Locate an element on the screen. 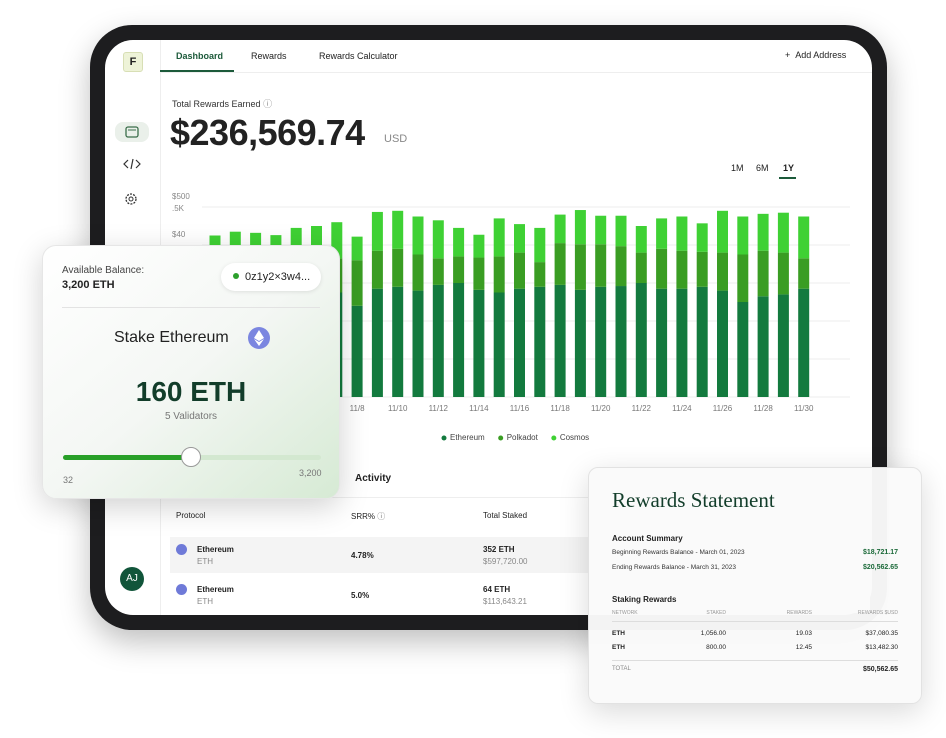 This screenshot has width=946, height=738. srr: 5.0% is located at coordinates (360, 595).